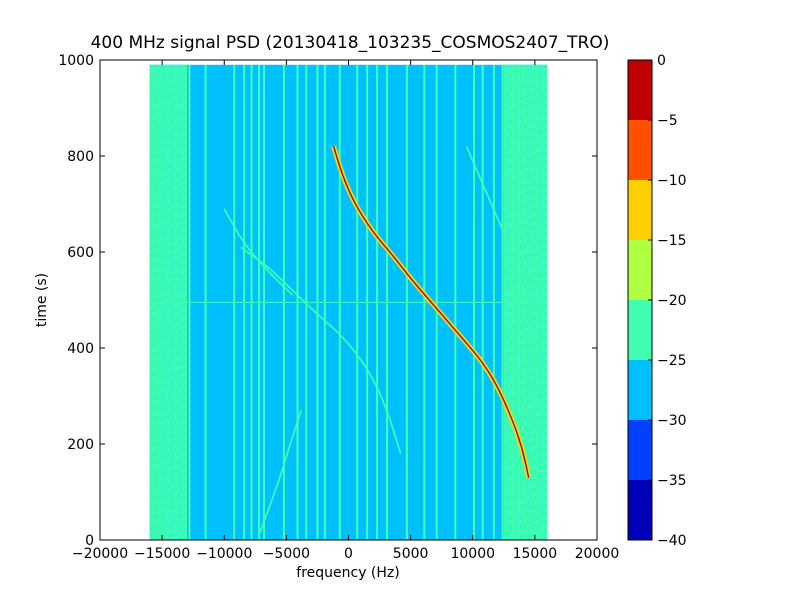 The width and height of the screenshot is (800, 600). What do you see at coordinates (672, 301) in the screenshot?
I see `colorbar-tick-label: −20` at bounding box center [672, 301].